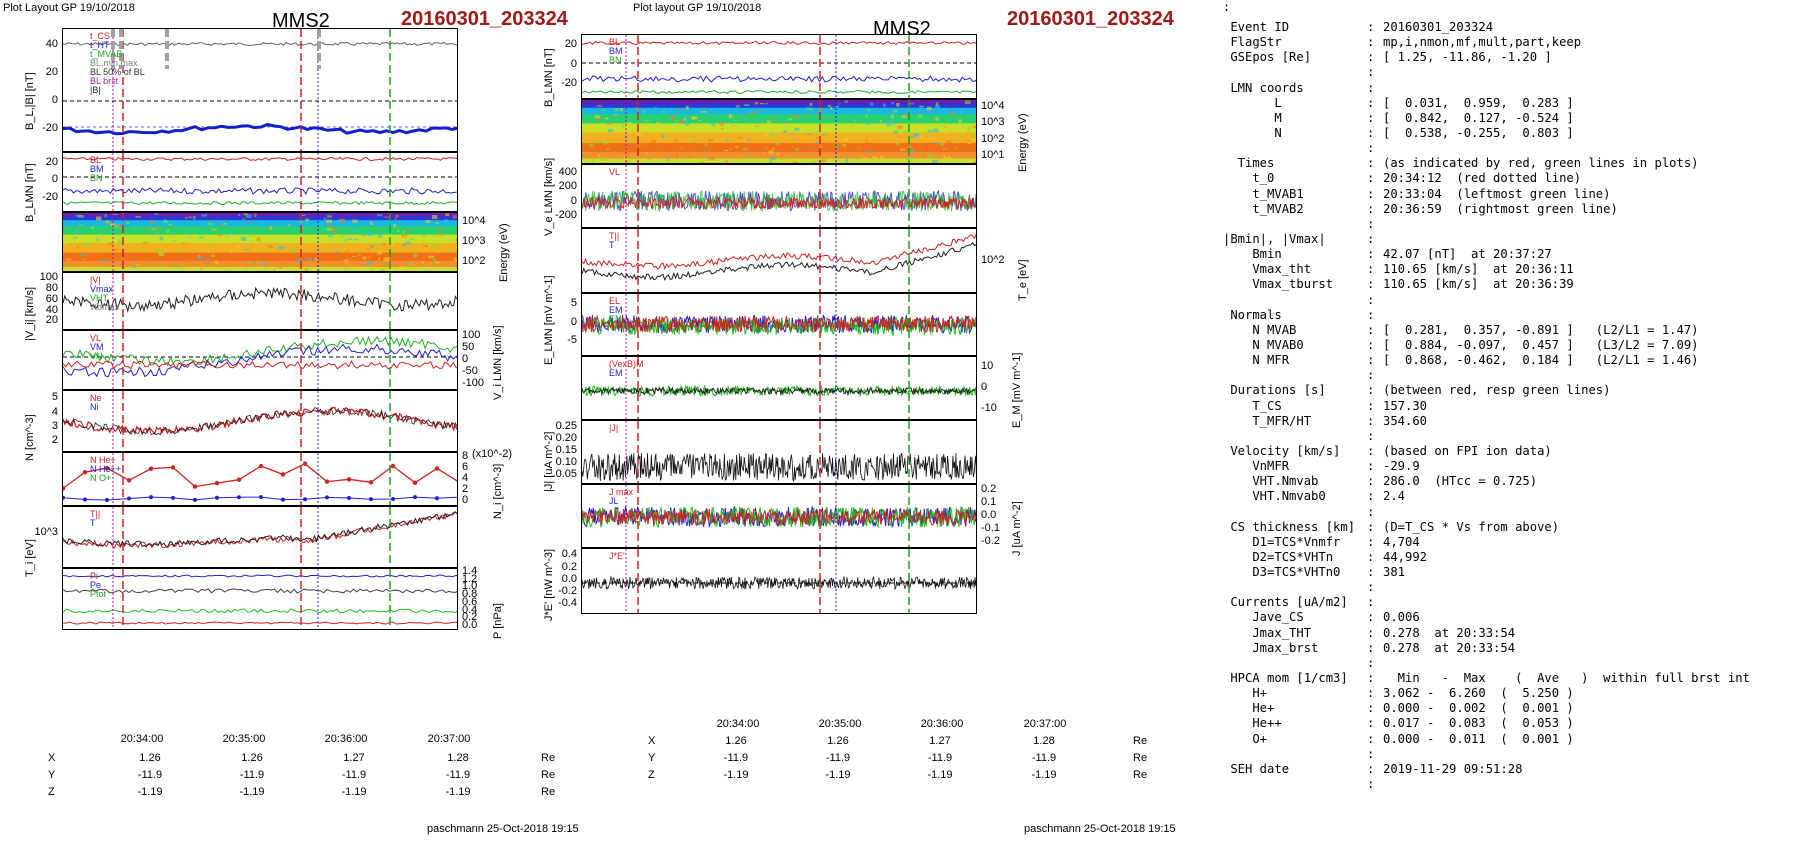  What do you see at coordinates (114, 63) in the screenshot?
I see `legend-entry: BL,min,max` at bounding box center [114, 63].